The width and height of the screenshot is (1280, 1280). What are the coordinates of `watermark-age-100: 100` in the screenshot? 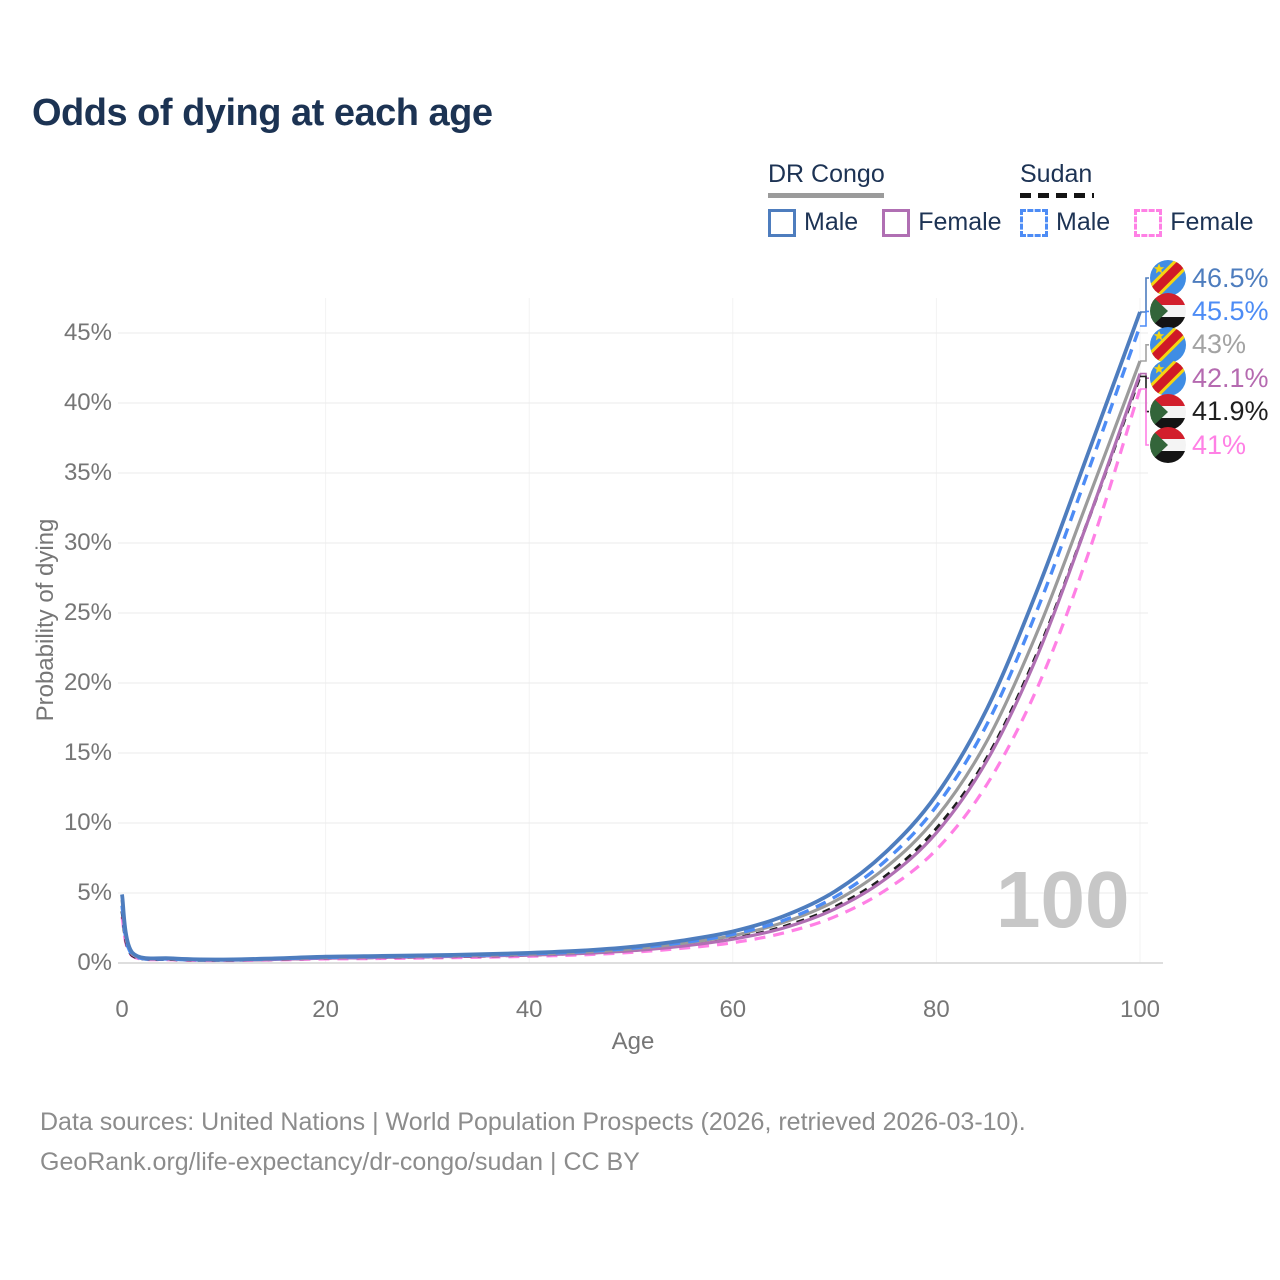 It's located at (1063, 899).